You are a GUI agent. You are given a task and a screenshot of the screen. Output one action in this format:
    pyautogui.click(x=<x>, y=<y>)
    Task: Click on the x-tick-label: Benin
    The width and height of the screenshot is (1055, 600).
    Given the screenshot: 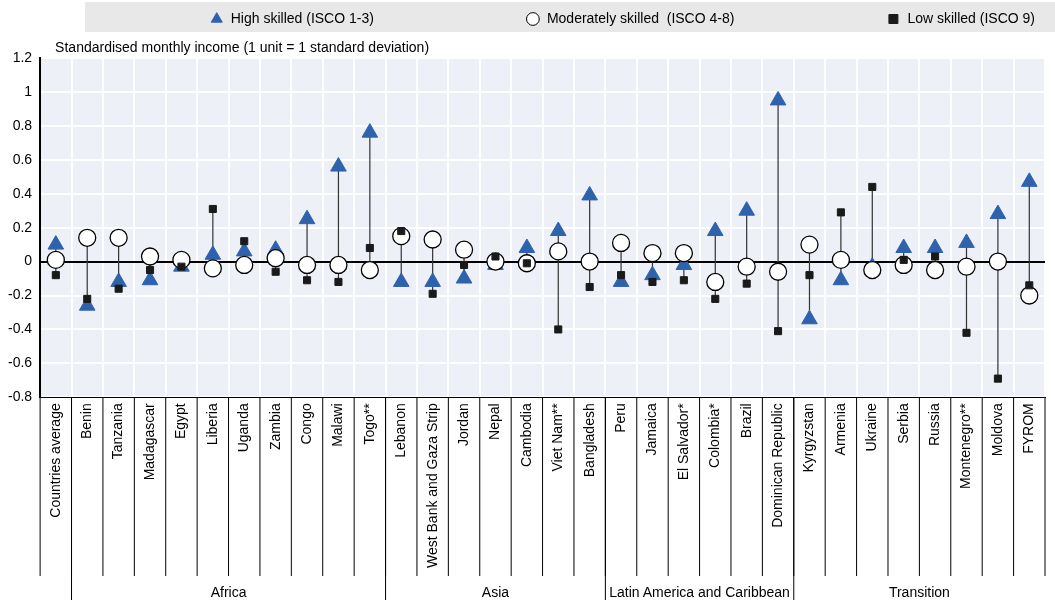 What is the action you would take?
    pyautogui.click(x=86, y=421)
    